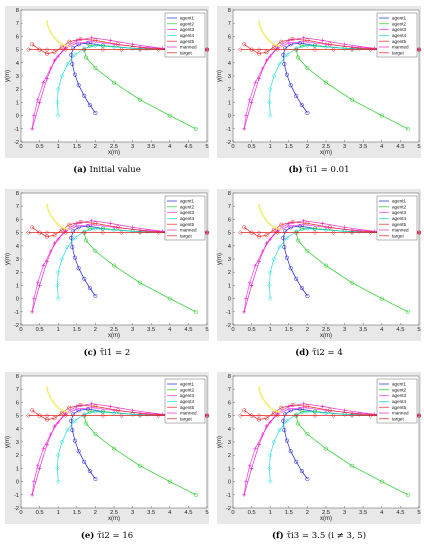 This screenshot has height=550, width=424. Describe the element at coordinates (399, 201) in the screenshot. I see `legend-label-agent1: agent1` at that location.